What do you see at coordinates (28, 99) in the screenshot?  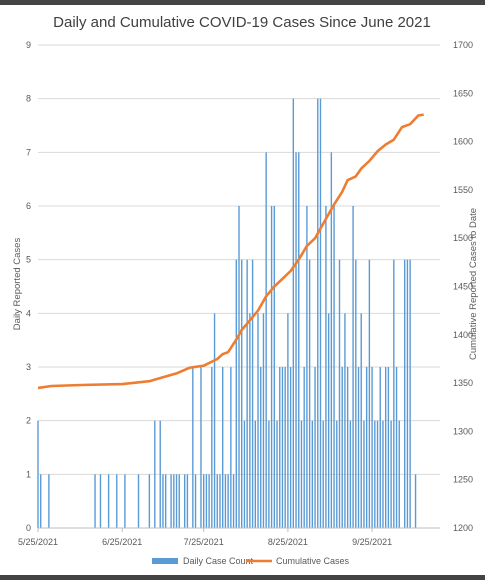 I see `y-left-tick-label: 8` at bounding box center [28, 99].